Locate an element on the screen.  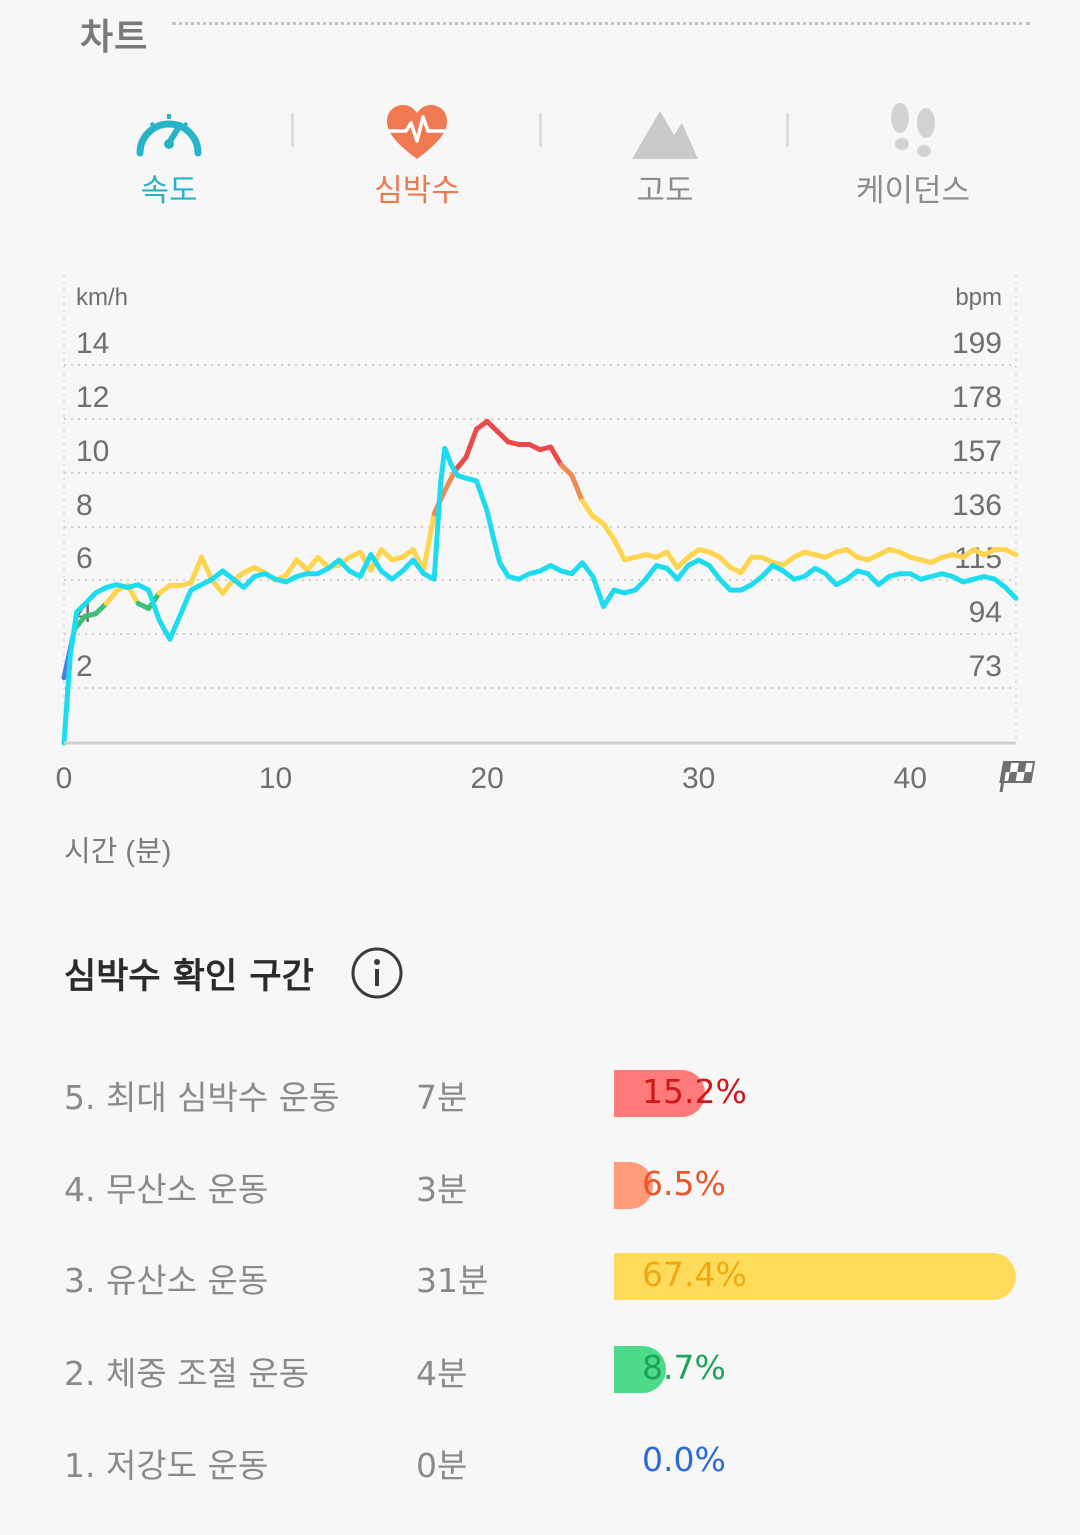
tab-speed: 속도 is located at coordinates (169, 155).